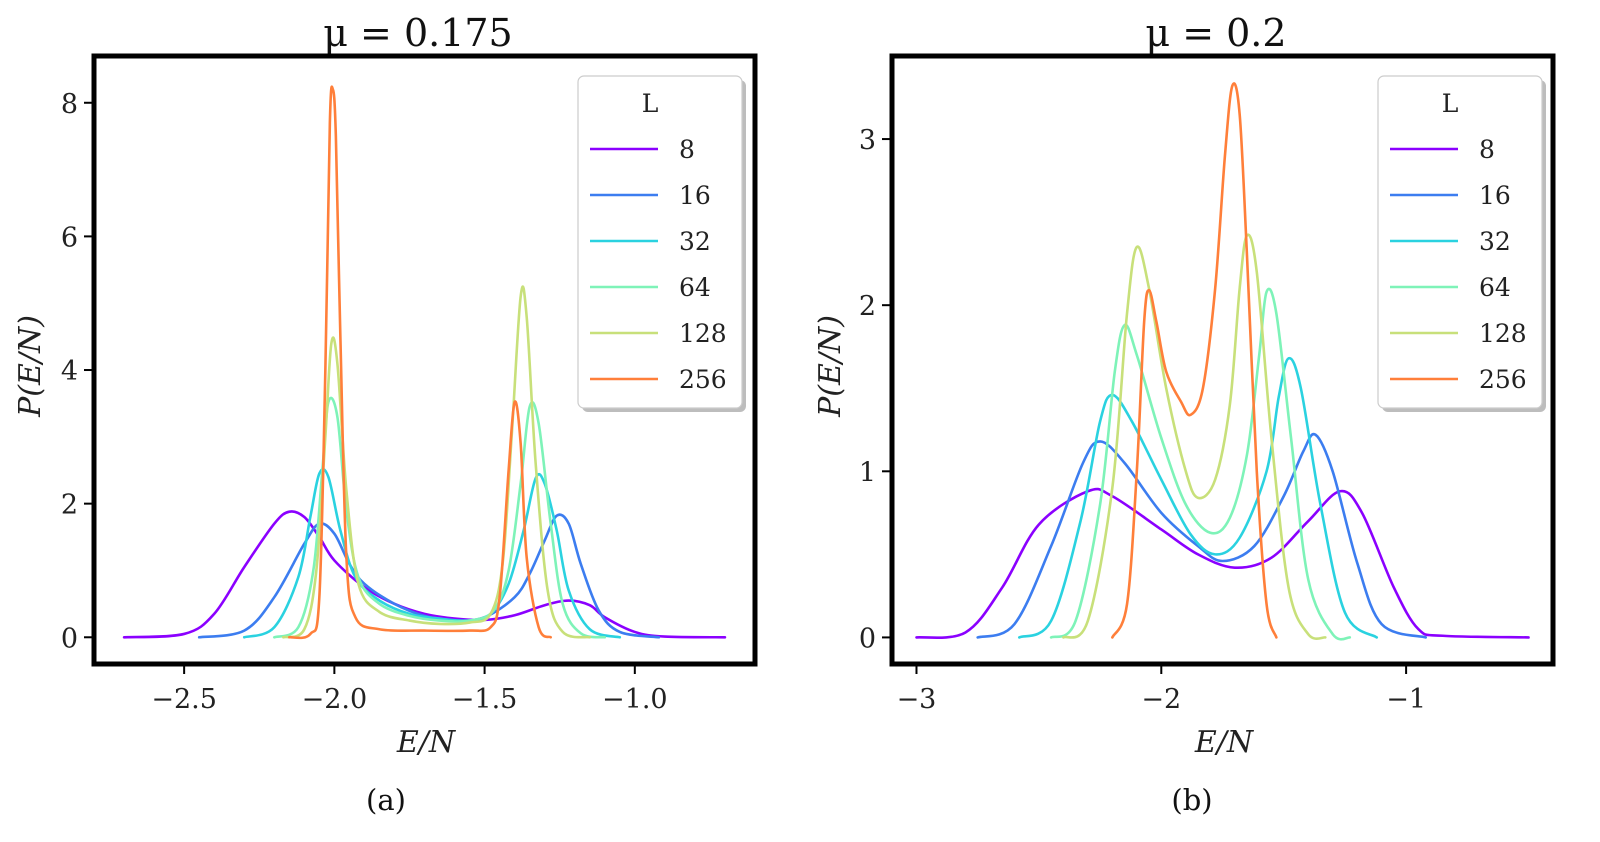 The height and width of the screenshot is (842, 1600). I want to click on x-tick-label: −2, so click(1161, 699).